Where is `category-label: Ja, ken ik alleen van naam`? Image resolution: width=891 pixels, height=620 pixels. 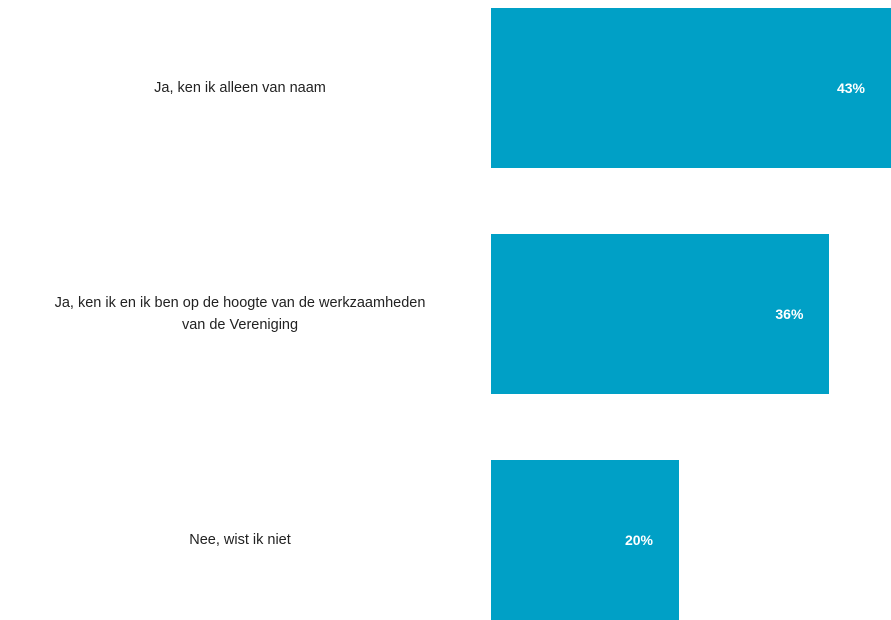
category-label: Ja, ken ik alleen van naam is located at coordinates (240, 88).